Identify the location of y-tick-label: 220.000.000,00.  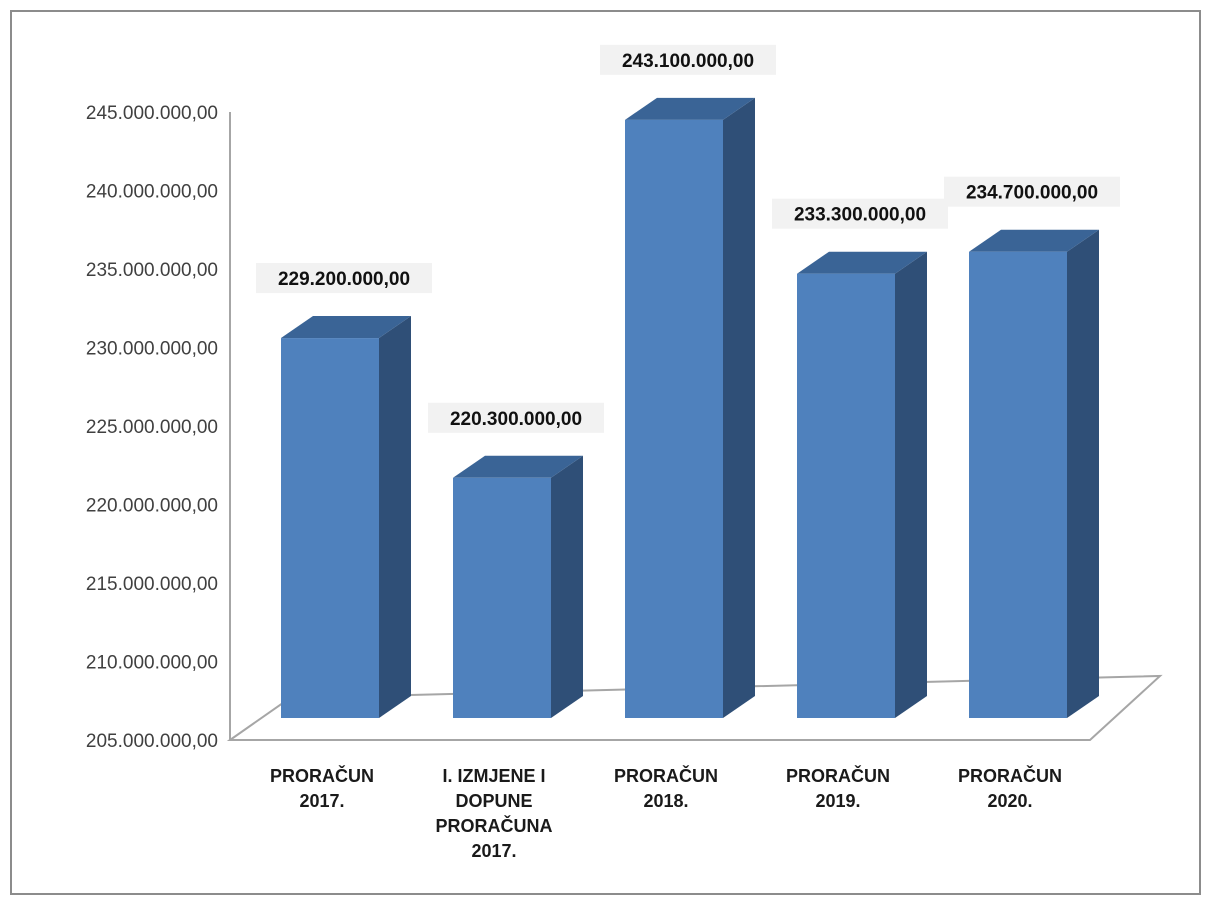
(152, 506).